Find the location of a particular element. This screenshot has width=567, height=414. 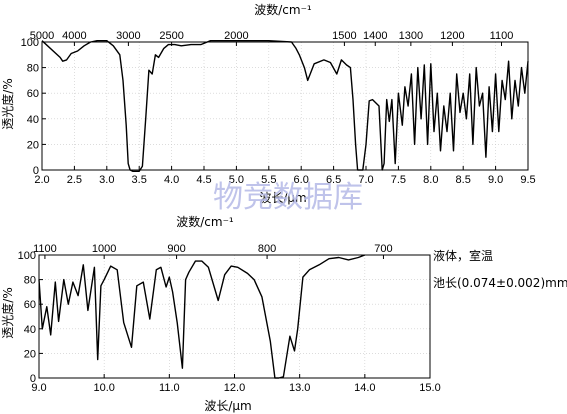

chart-2-x-tick-label-3: 12.0 is located at coordinates (234, 388).